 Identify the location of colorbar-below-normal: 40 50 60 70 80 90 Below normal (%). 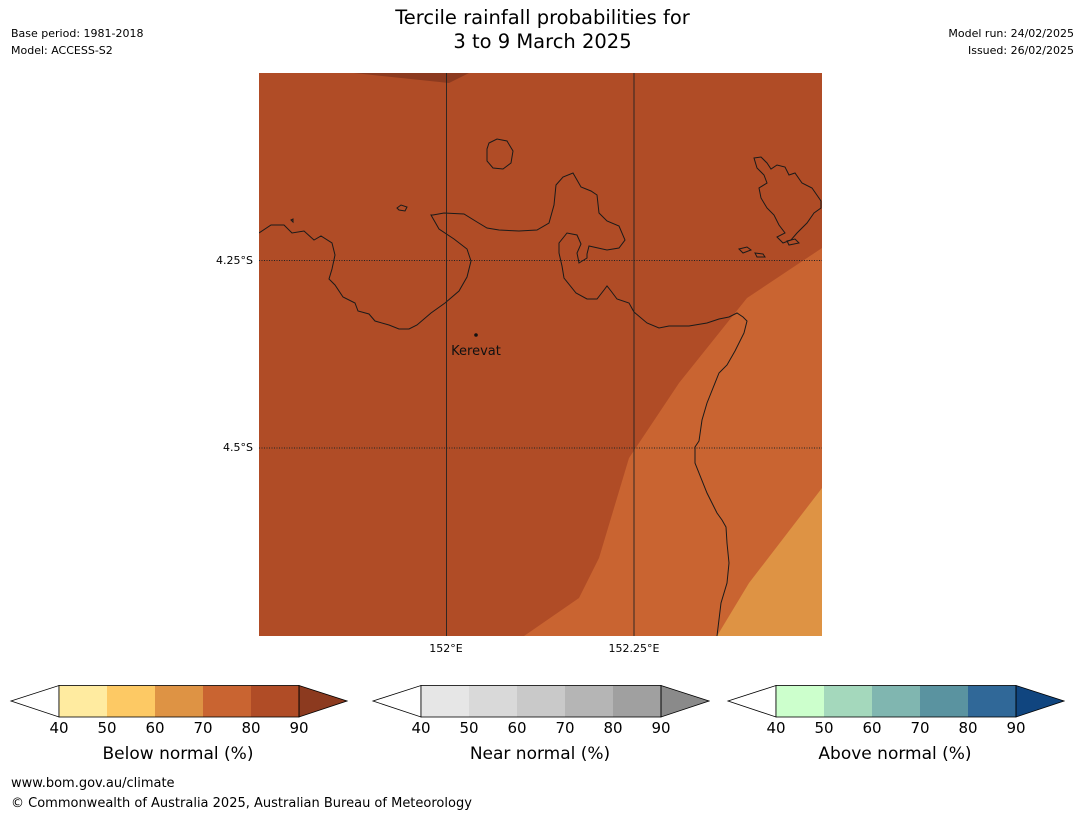
(178, 729).